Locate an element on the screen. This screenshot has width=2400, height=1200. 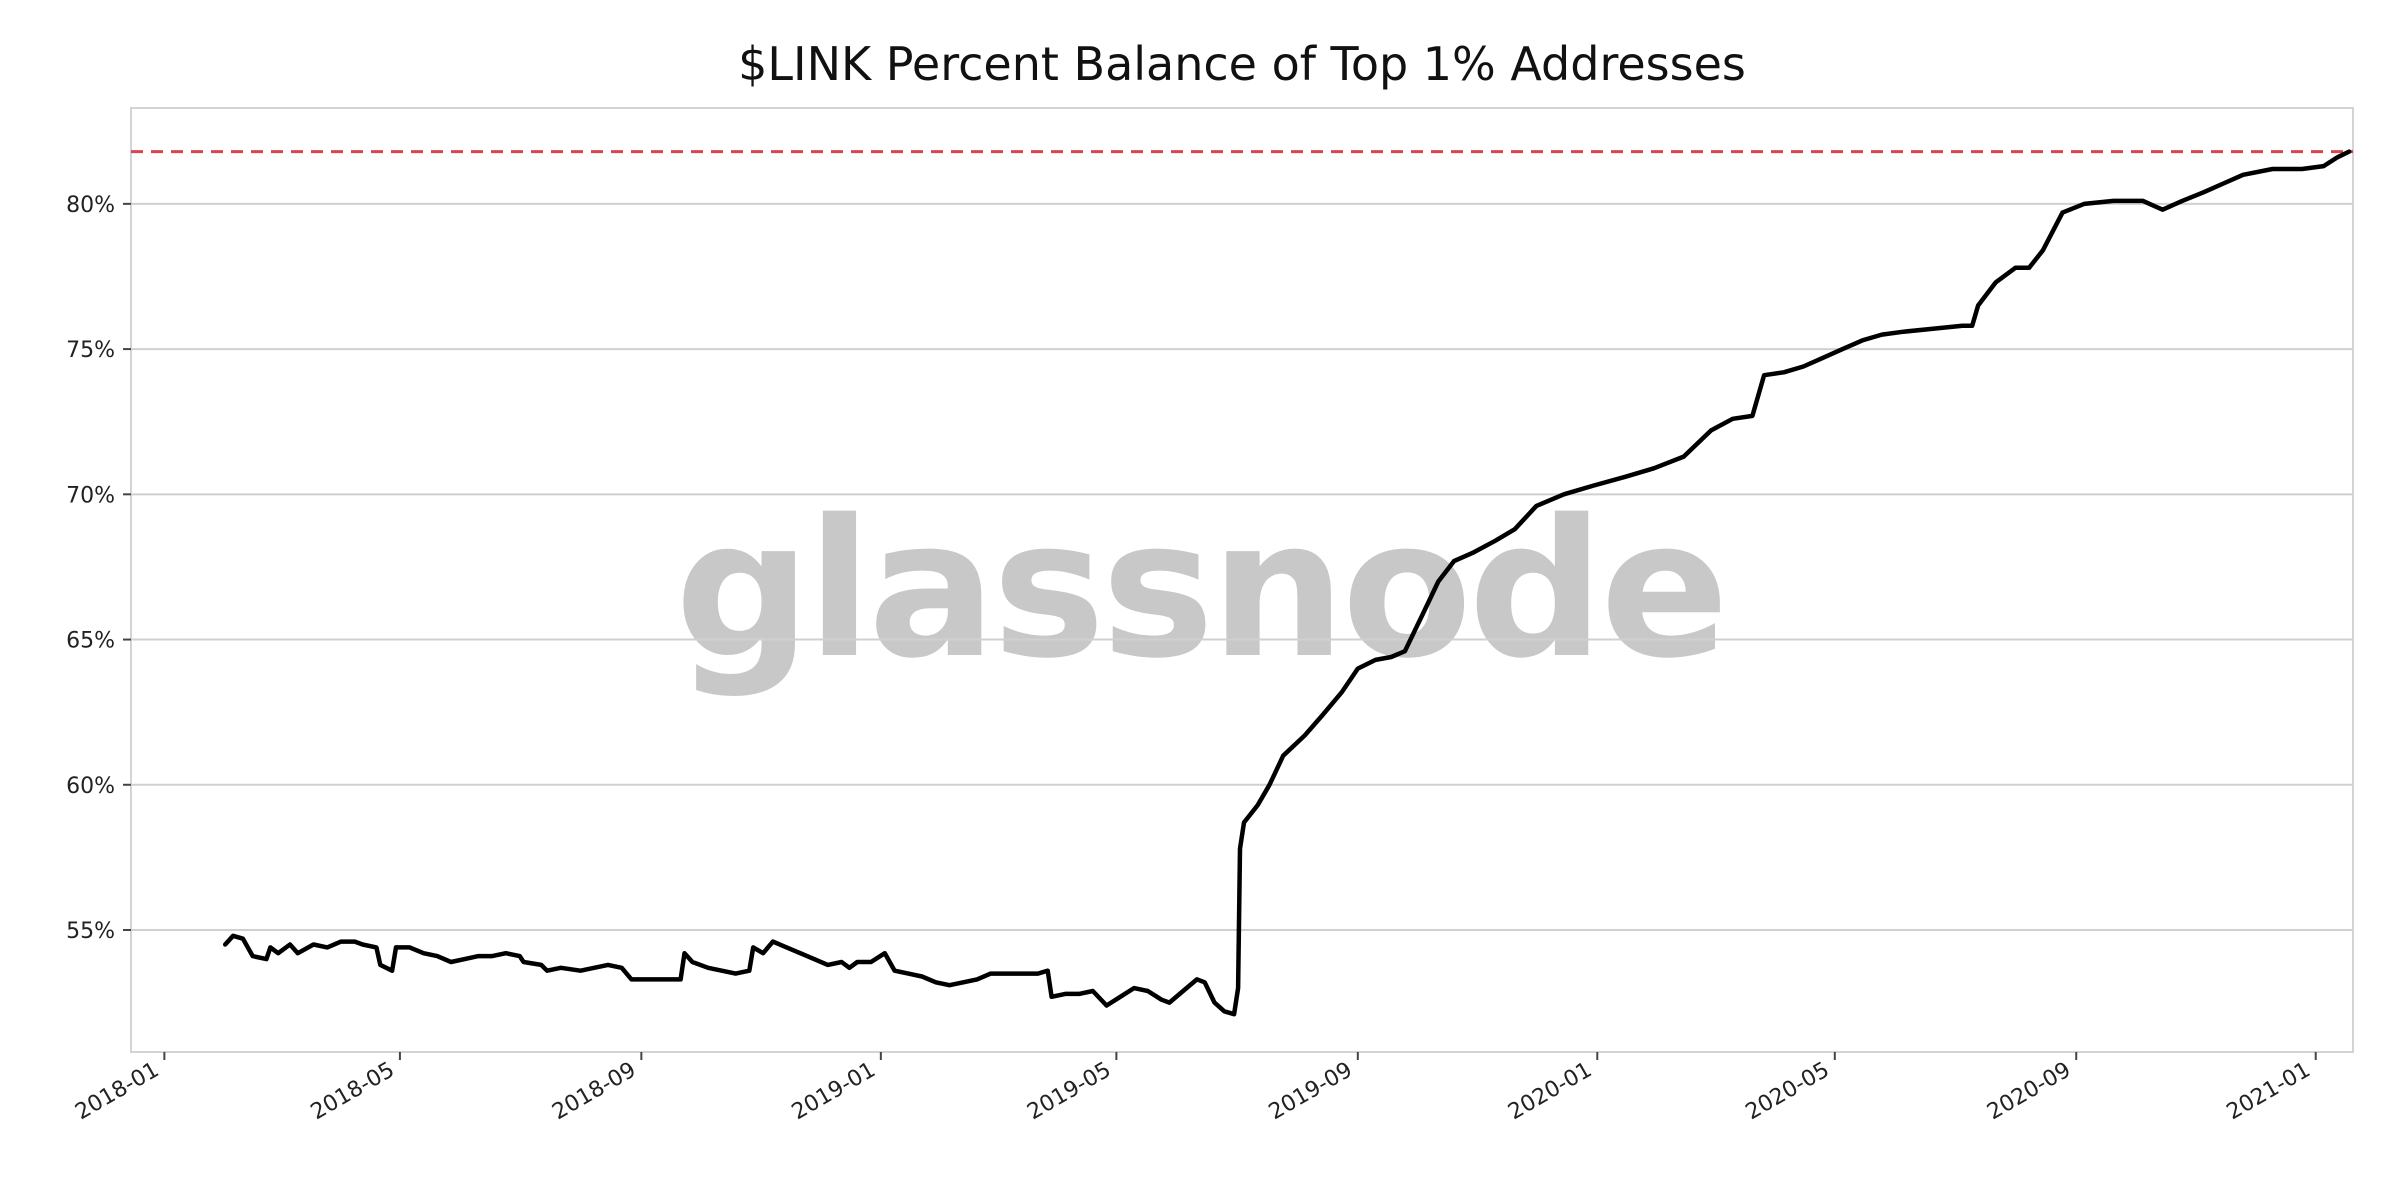
watermark: glassnode is located at coordinates (1200, 589).